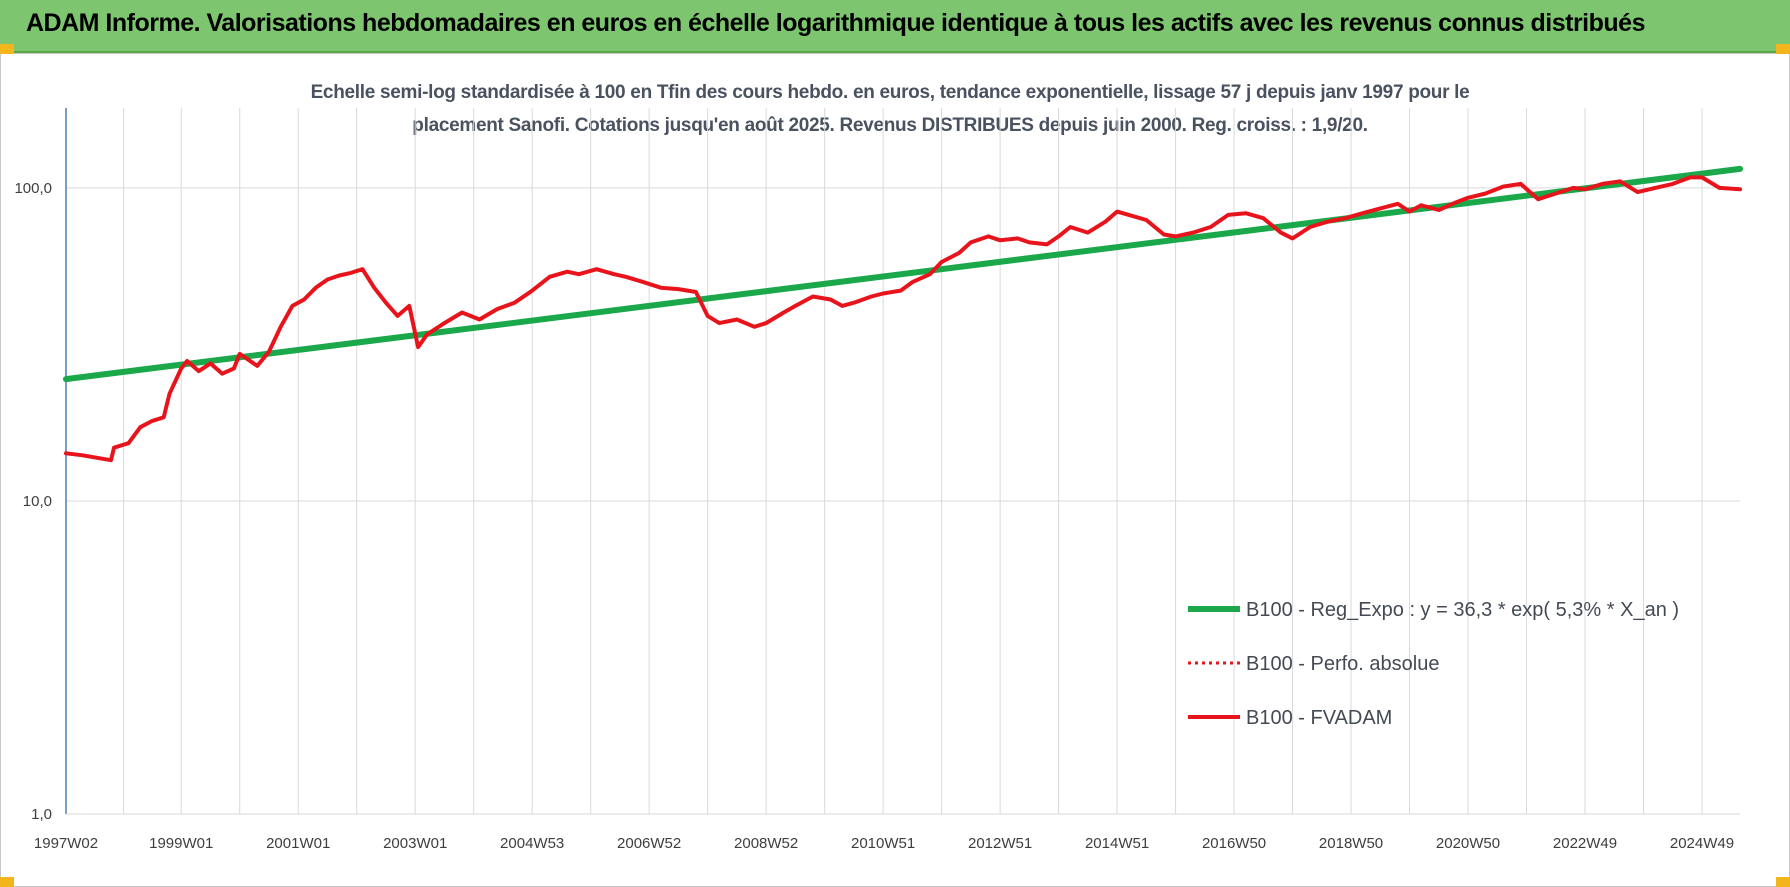 The height and width of the screenshot is (887, 1790). What do you see at coordinates (1783, 882) in the screenshot?
I see `corner-marker-bottom-right` at bounding box center [1783, 882].